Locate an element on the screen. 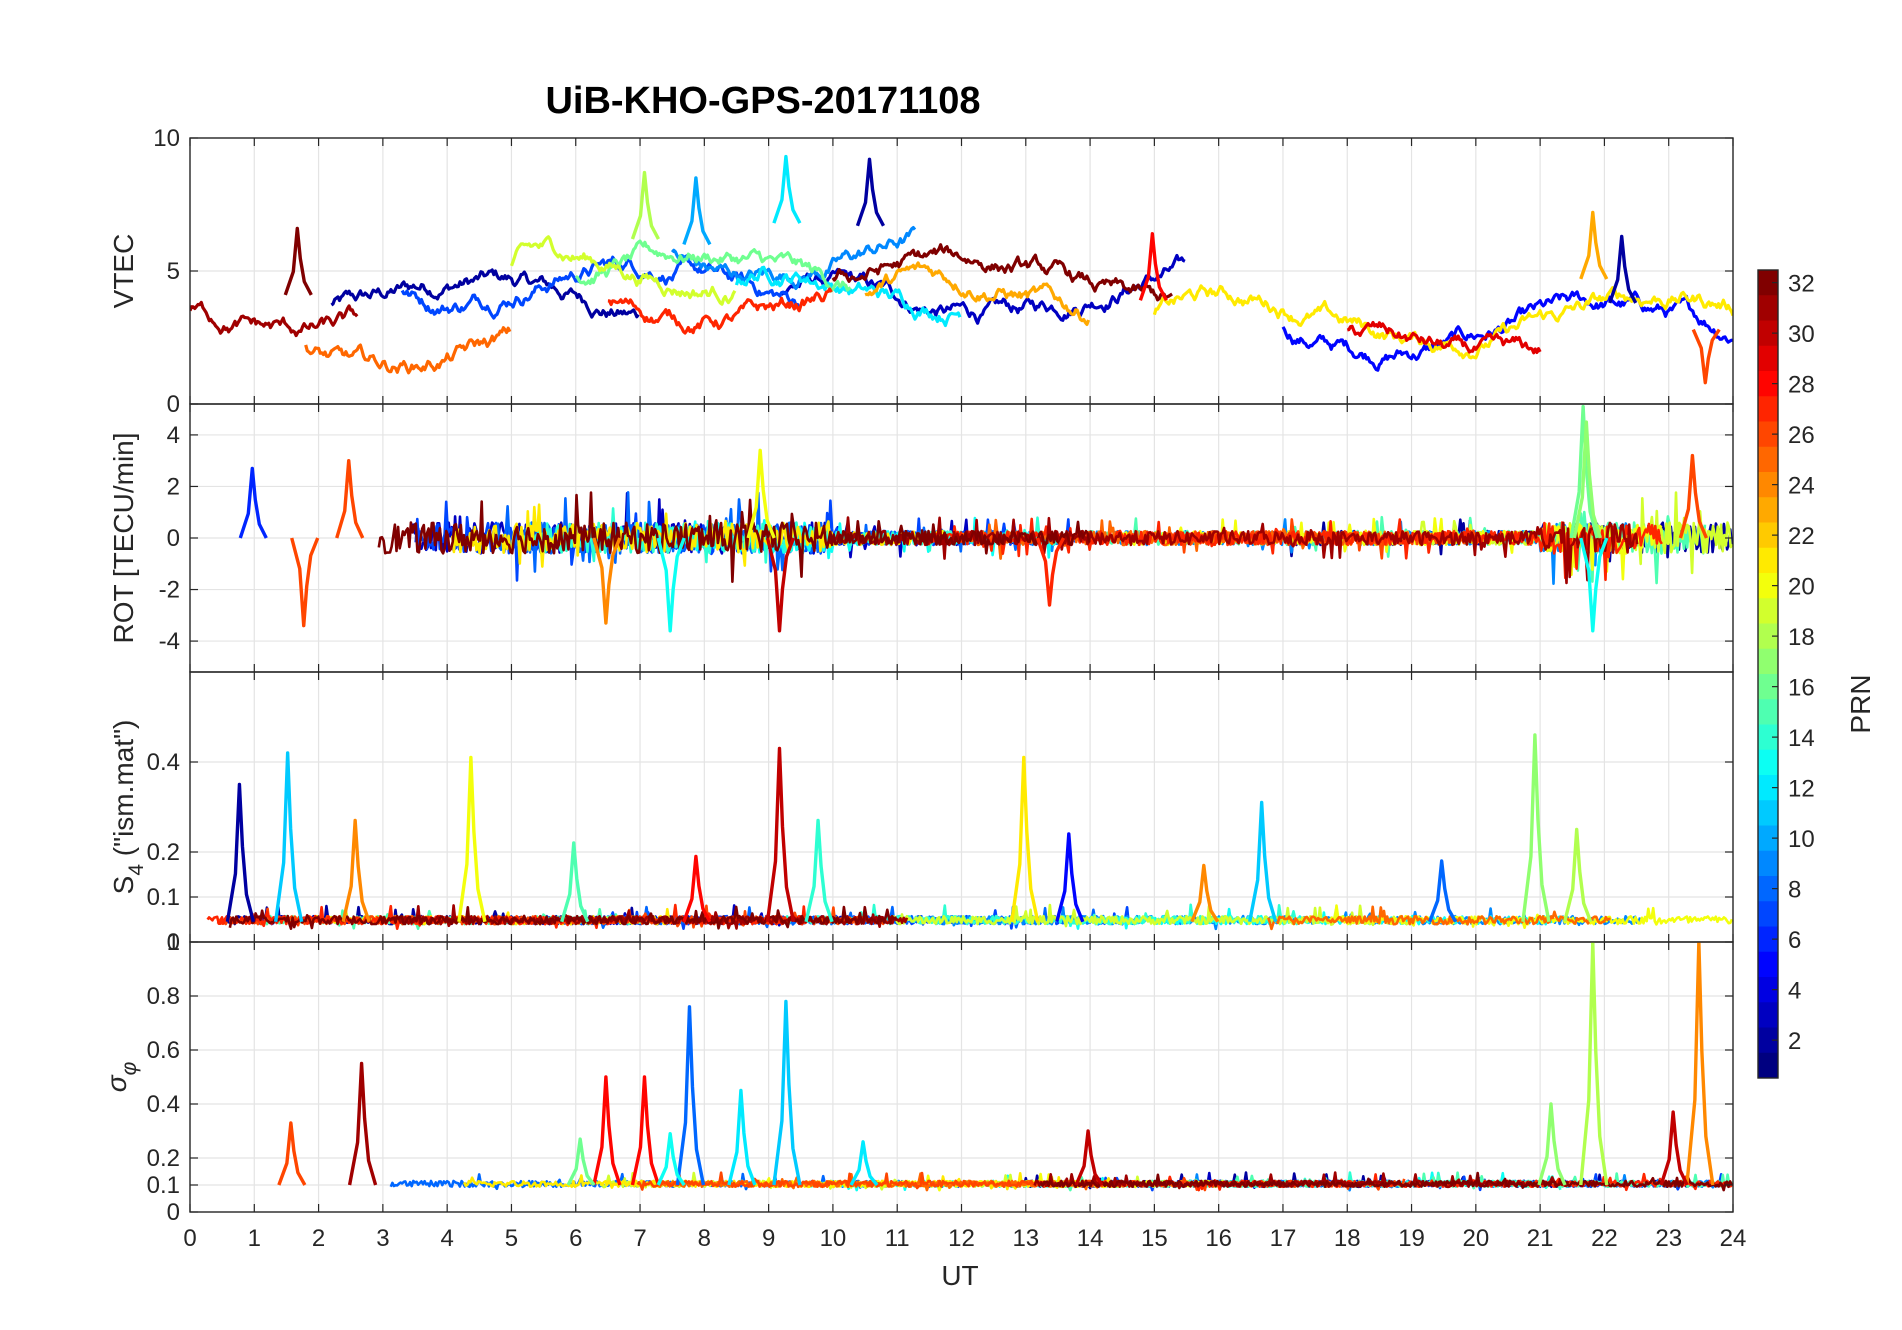 Image resolution: width=1902 pixels, height=1330 pixels. y-axis-label-main: S is located at coordinates (123, 885).